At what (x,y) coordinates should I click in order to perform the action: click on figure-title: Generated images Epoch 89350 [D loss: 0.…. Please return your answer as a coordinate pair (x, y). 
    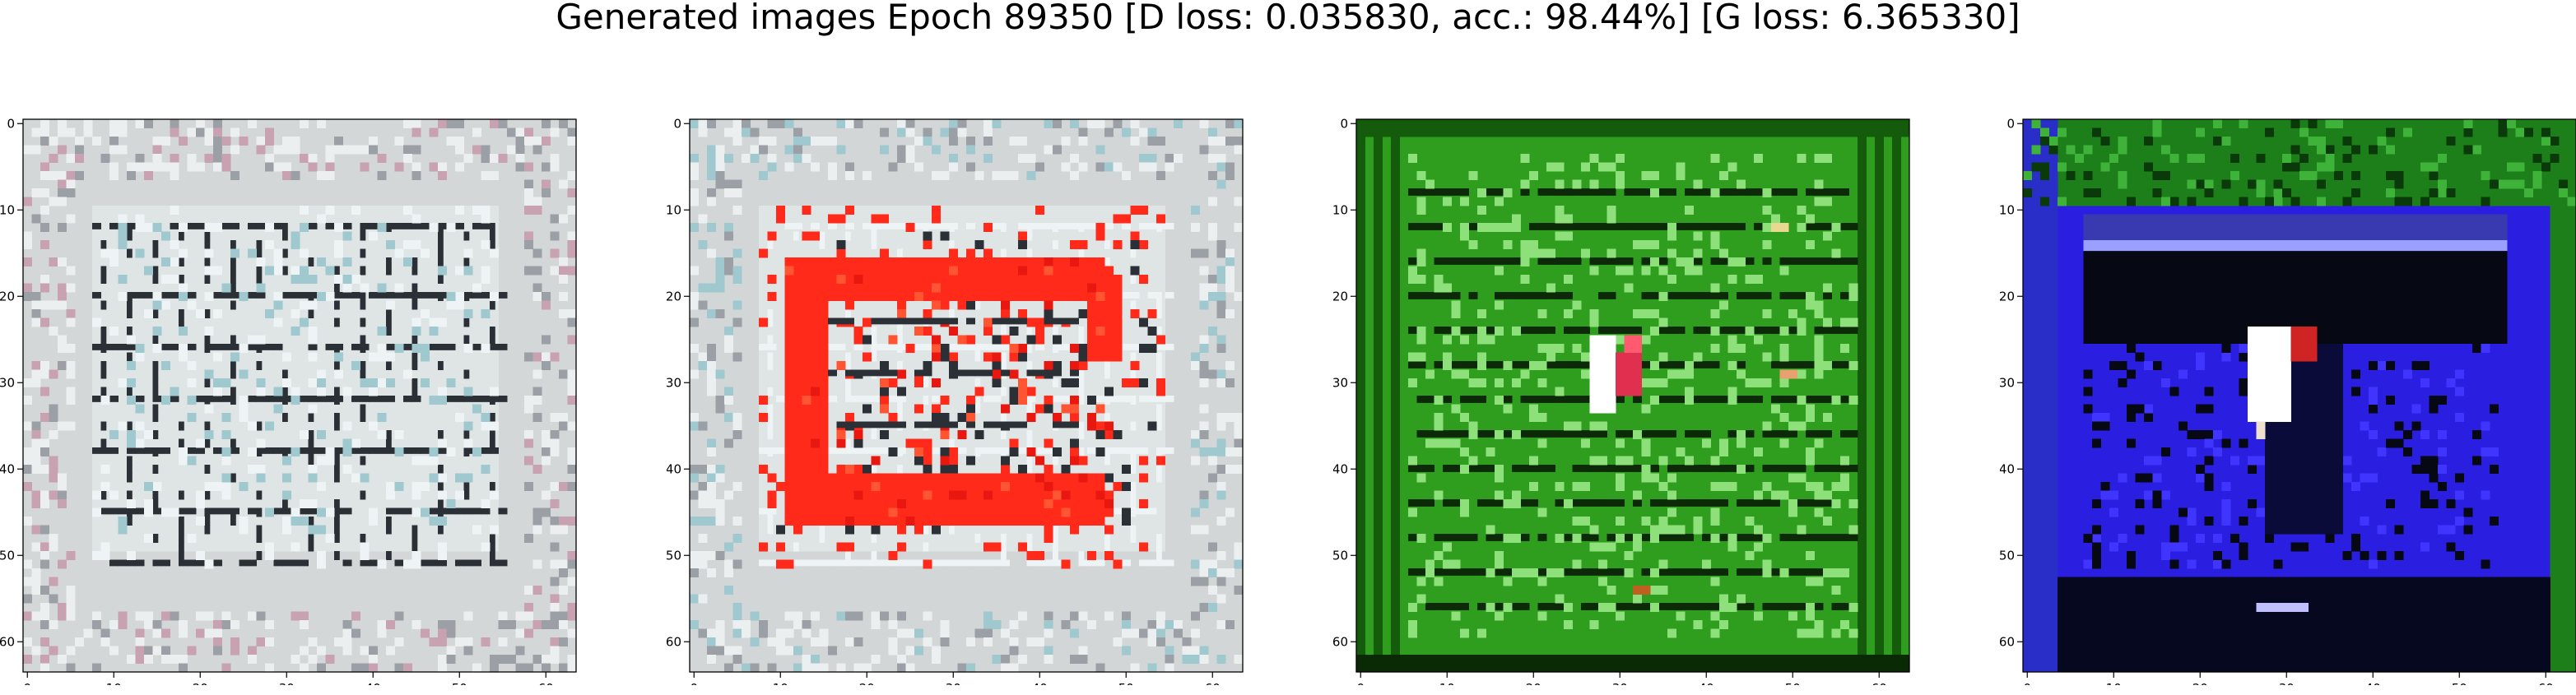
    Looking at the image, I should click on (1288, 18).